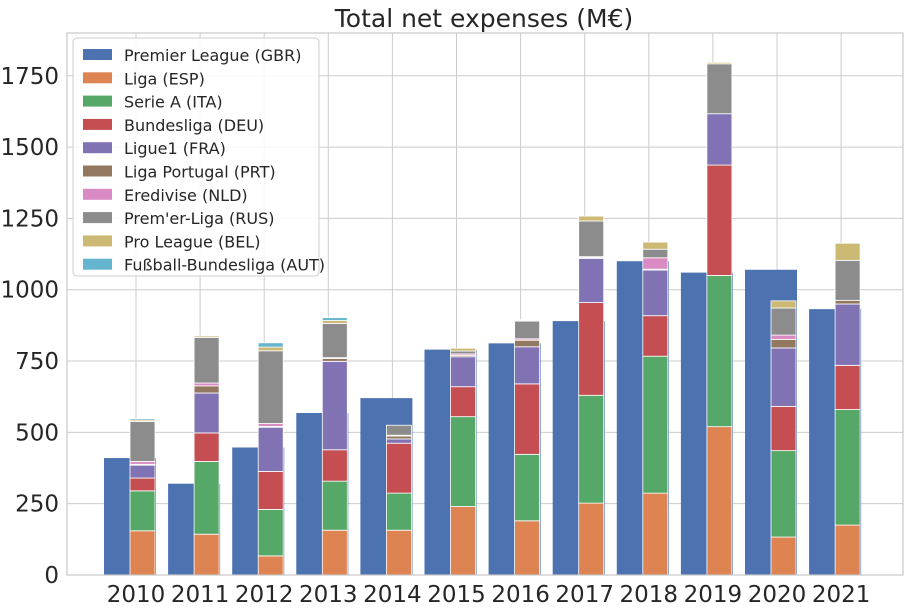  What do you see at coordinates (173, 102) in the screenshot?
I see `legend-label: Serie A (ITA)` at bounding box center [173, 102].